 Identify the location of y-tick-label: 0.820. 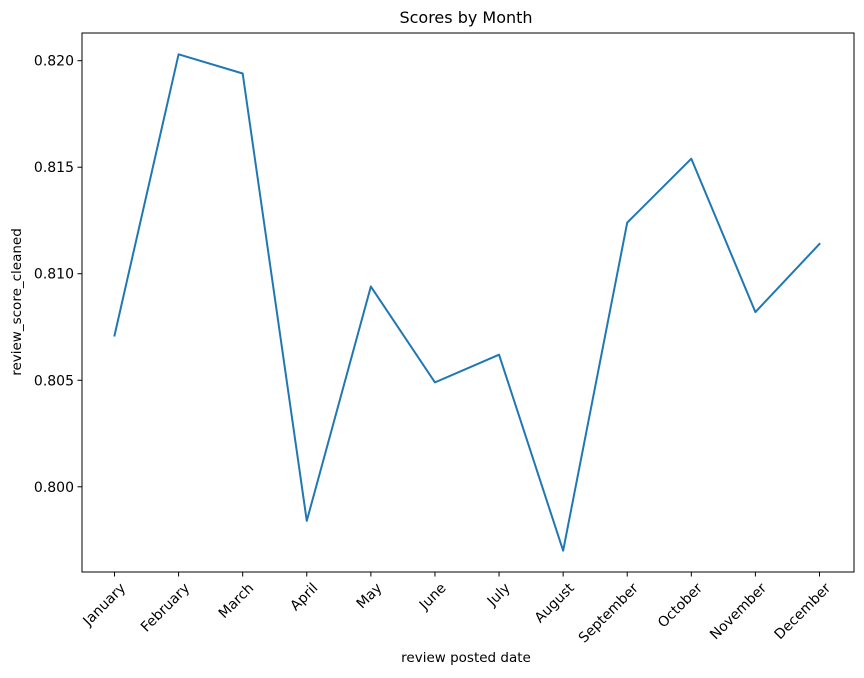
(54, 62).